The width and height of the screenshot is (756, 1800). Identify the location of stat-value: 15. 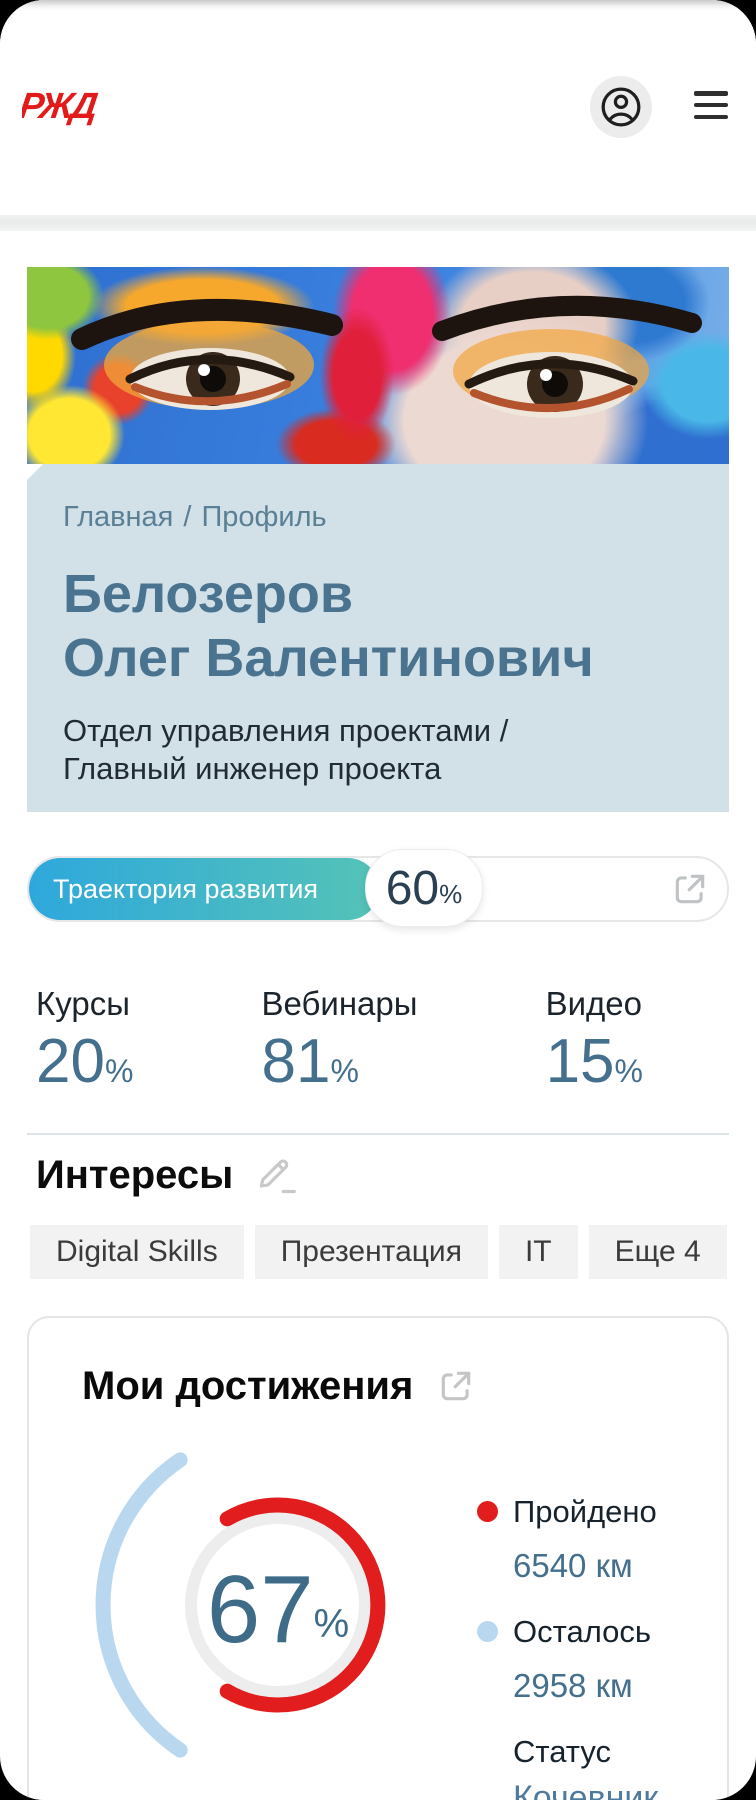
(580, 1061).